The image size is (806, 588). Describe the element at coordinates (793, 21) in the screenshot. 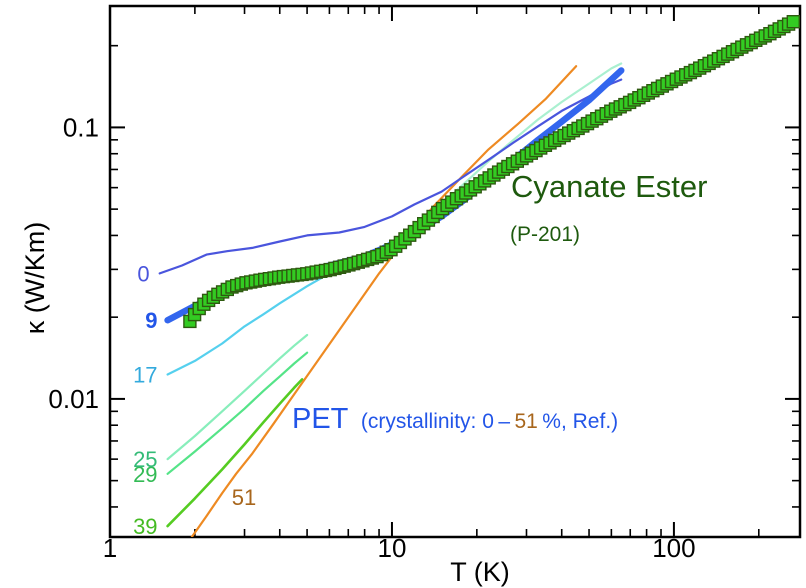

I see `cyanate-ester-point` at that location.